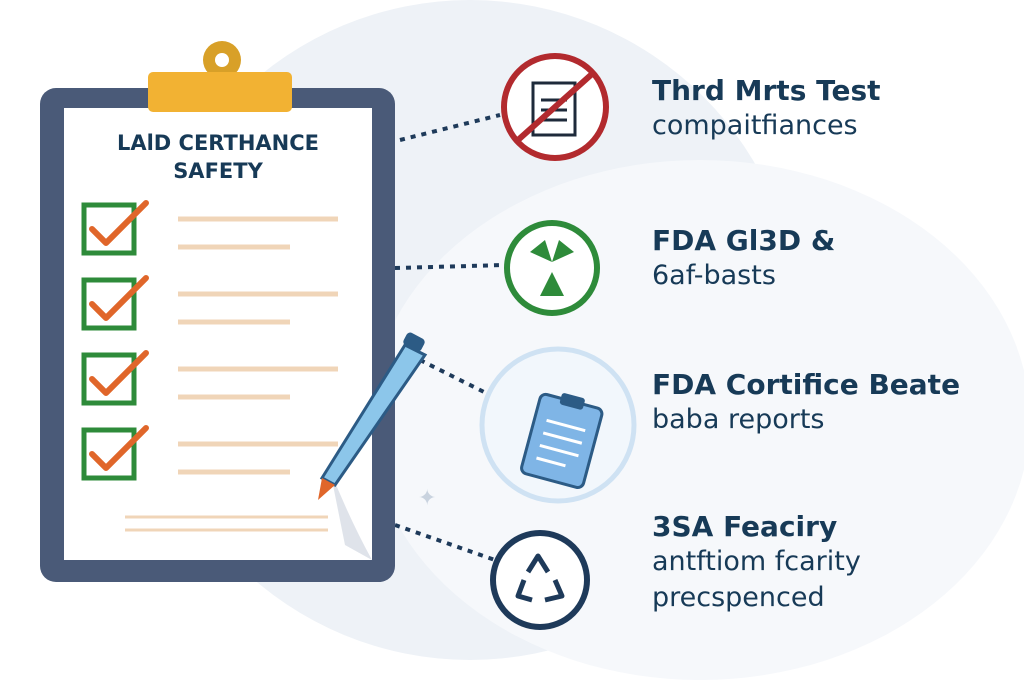 Image resolution: width=1024 pixels, height=683 pixels. I want to click on clipboard-title-line2: SAFETY, so click(218, 171).